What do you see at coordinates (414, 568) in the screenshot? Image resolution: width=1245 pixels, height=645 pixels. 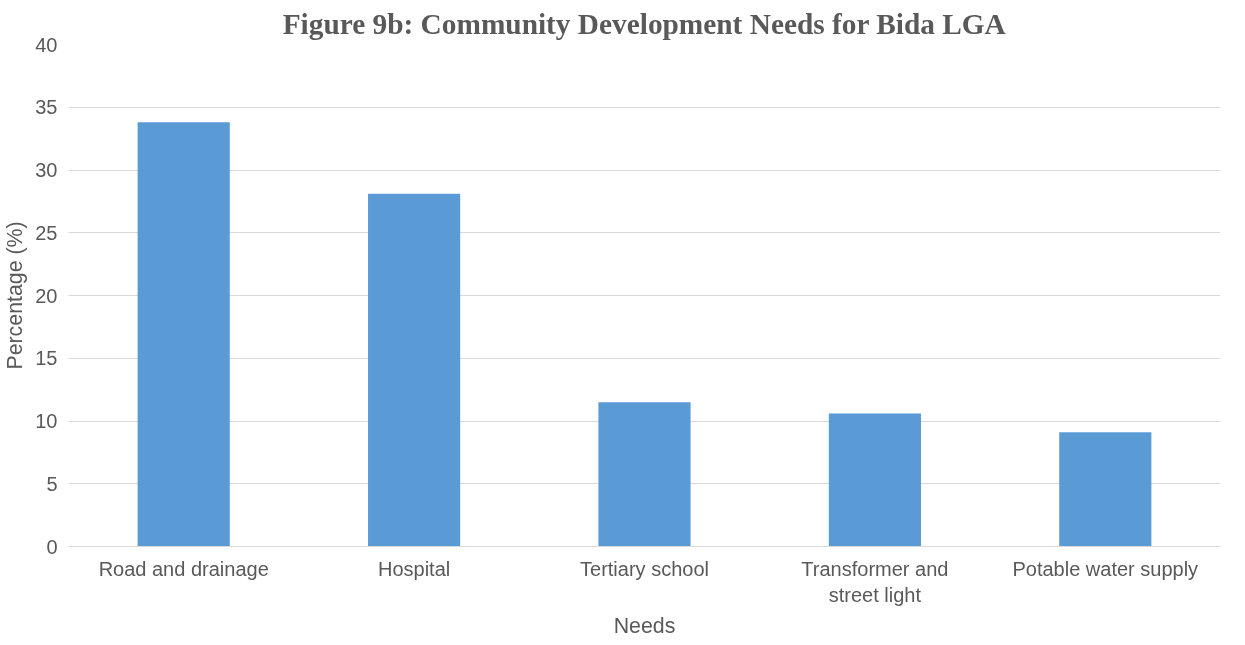 I see `x-tick-label: Hospital` at bounding box center [414, 568].